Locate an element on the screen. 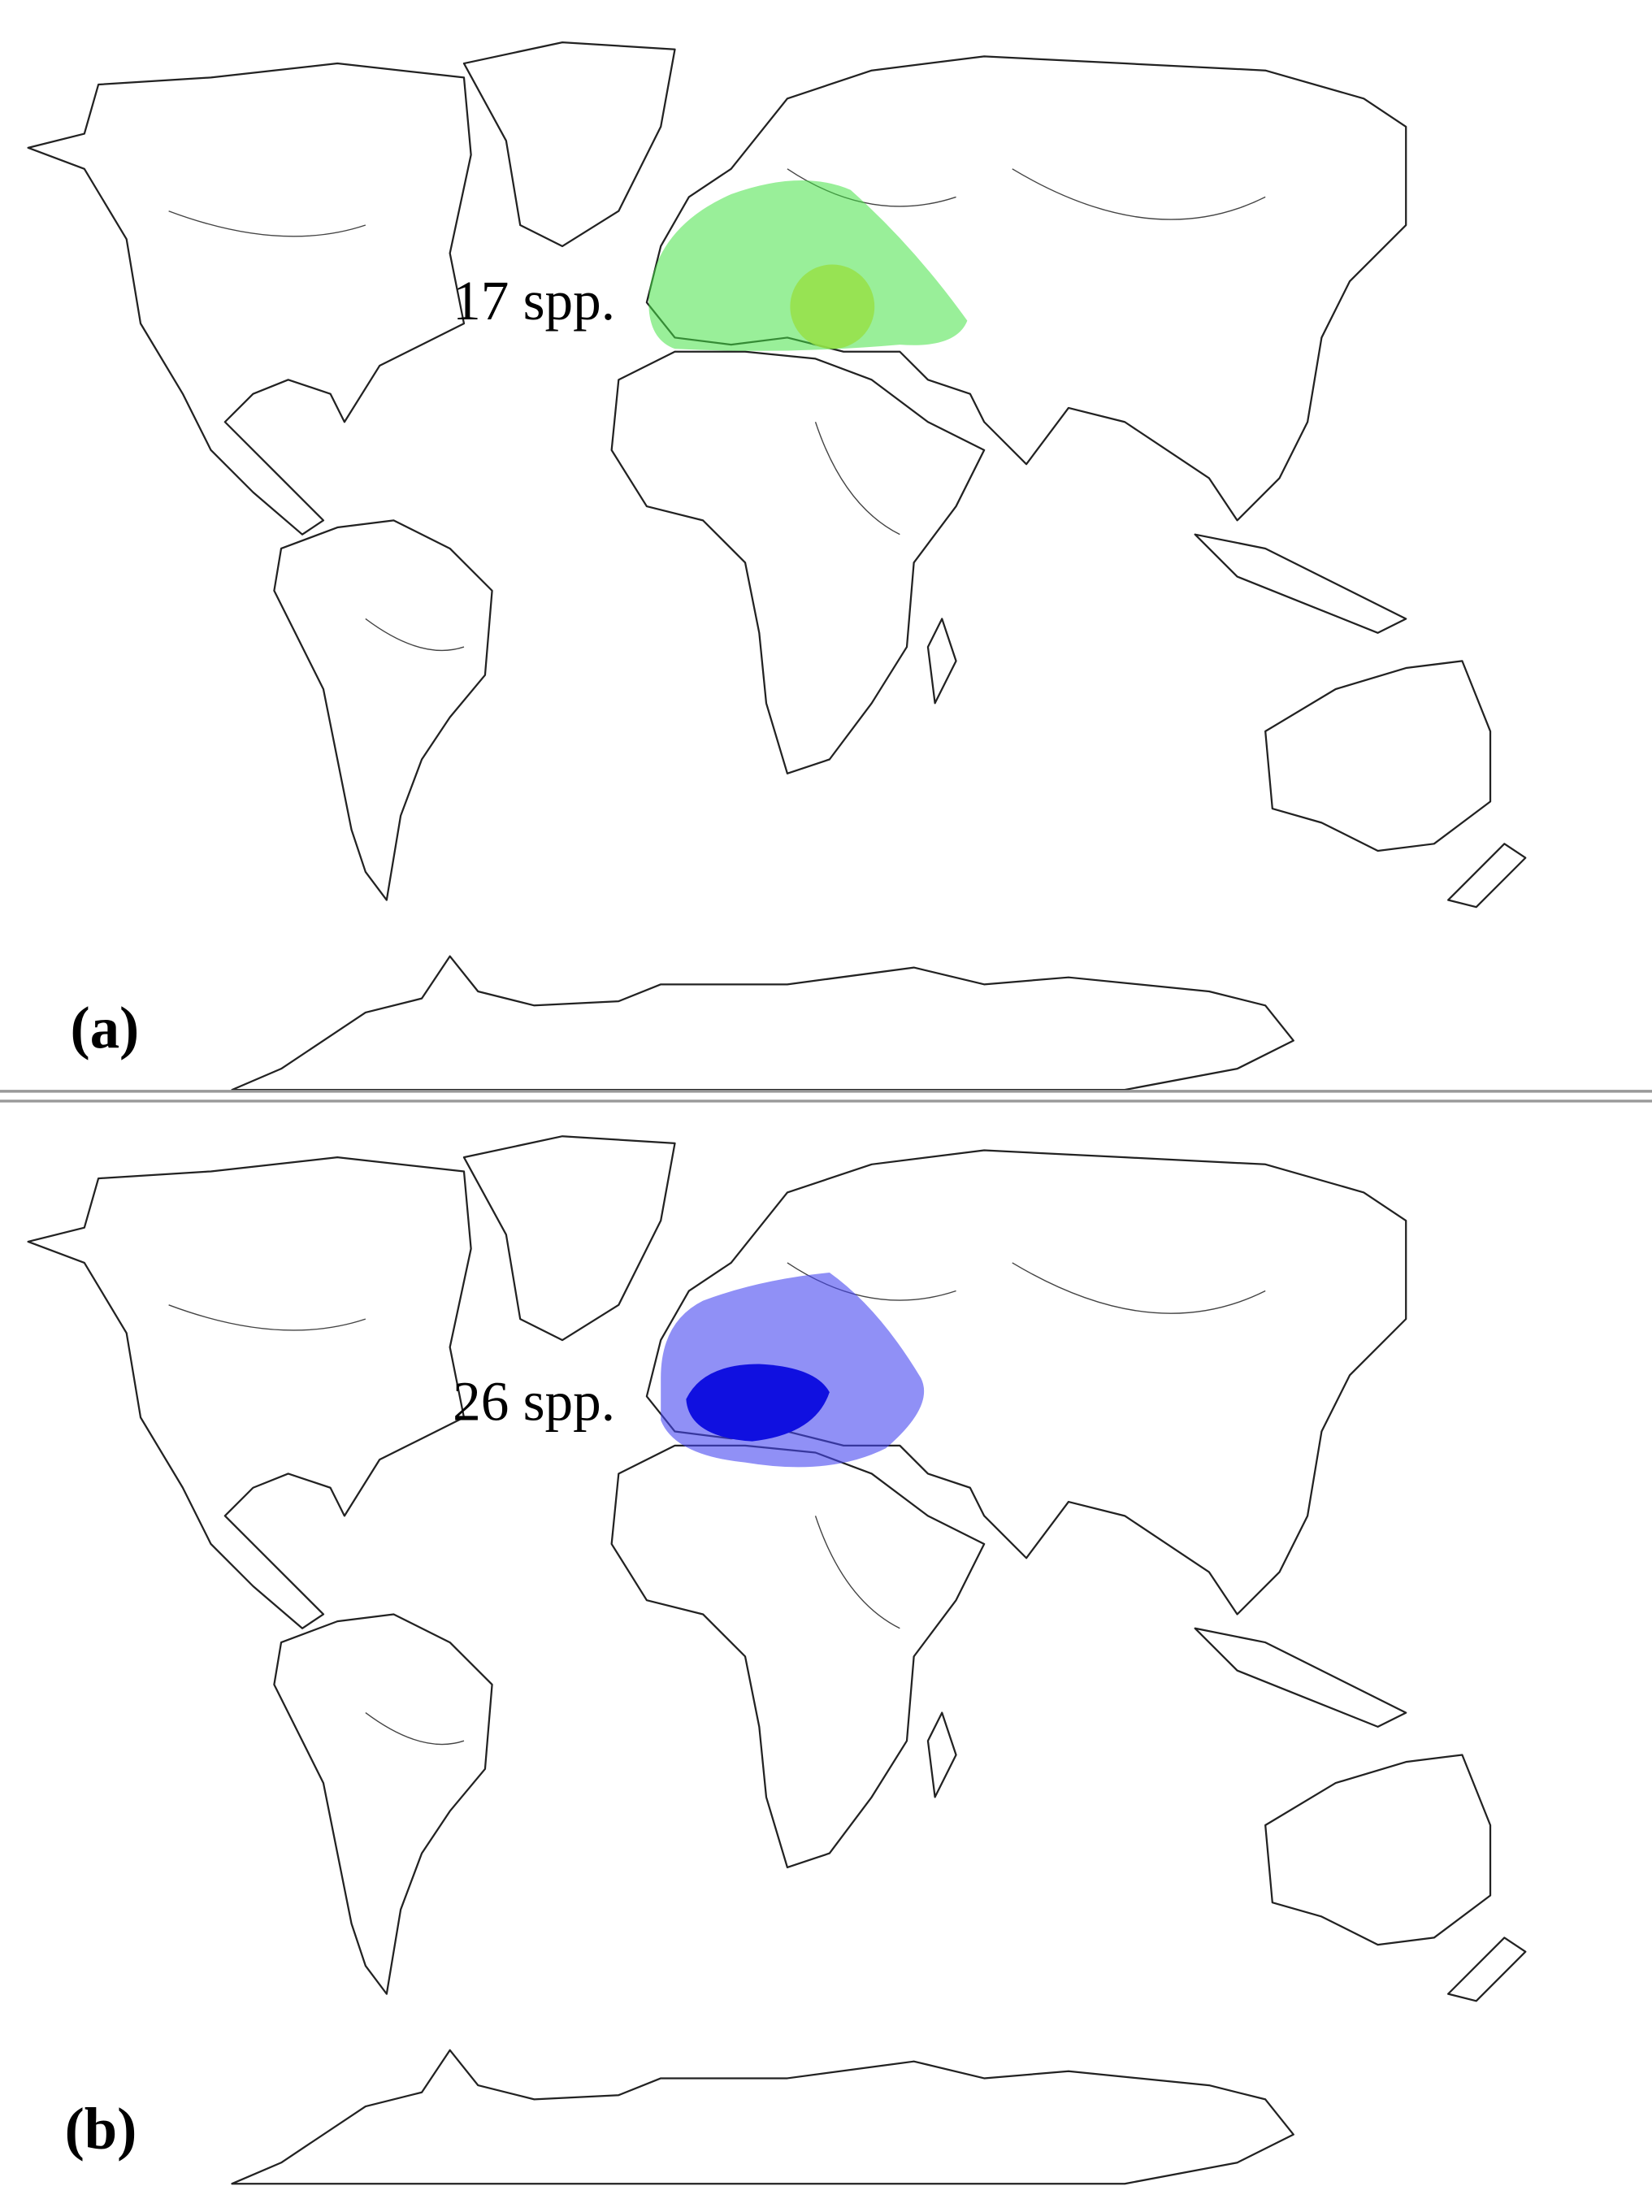 The width and height of the screenshot is (1652, 2212). panel-label: (b) is located at coordinates (101, 2129).